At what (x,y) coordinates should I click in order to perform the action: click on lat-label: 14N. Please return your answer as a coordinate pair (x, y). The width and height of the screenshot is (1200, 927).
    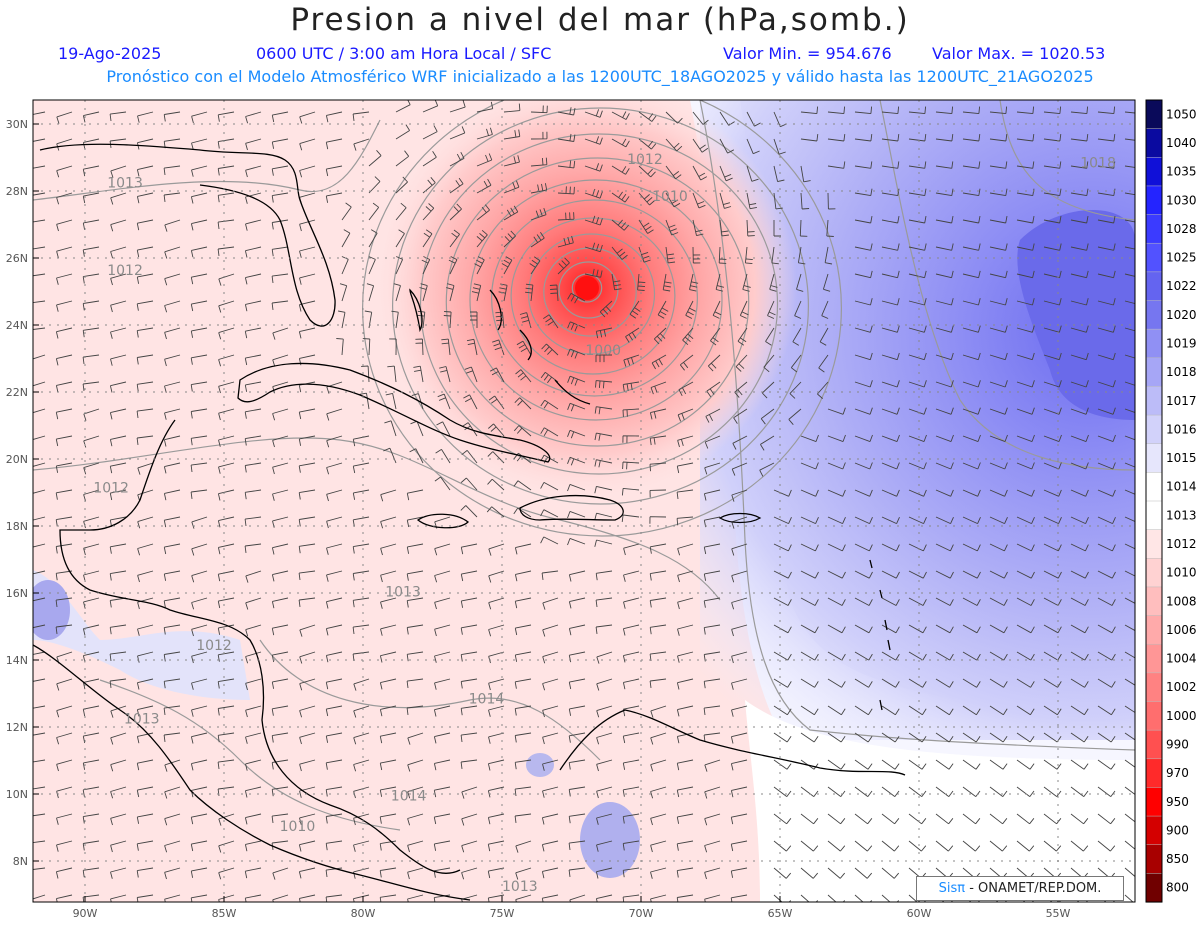
    Looking at the image, I should click on (17, 660).